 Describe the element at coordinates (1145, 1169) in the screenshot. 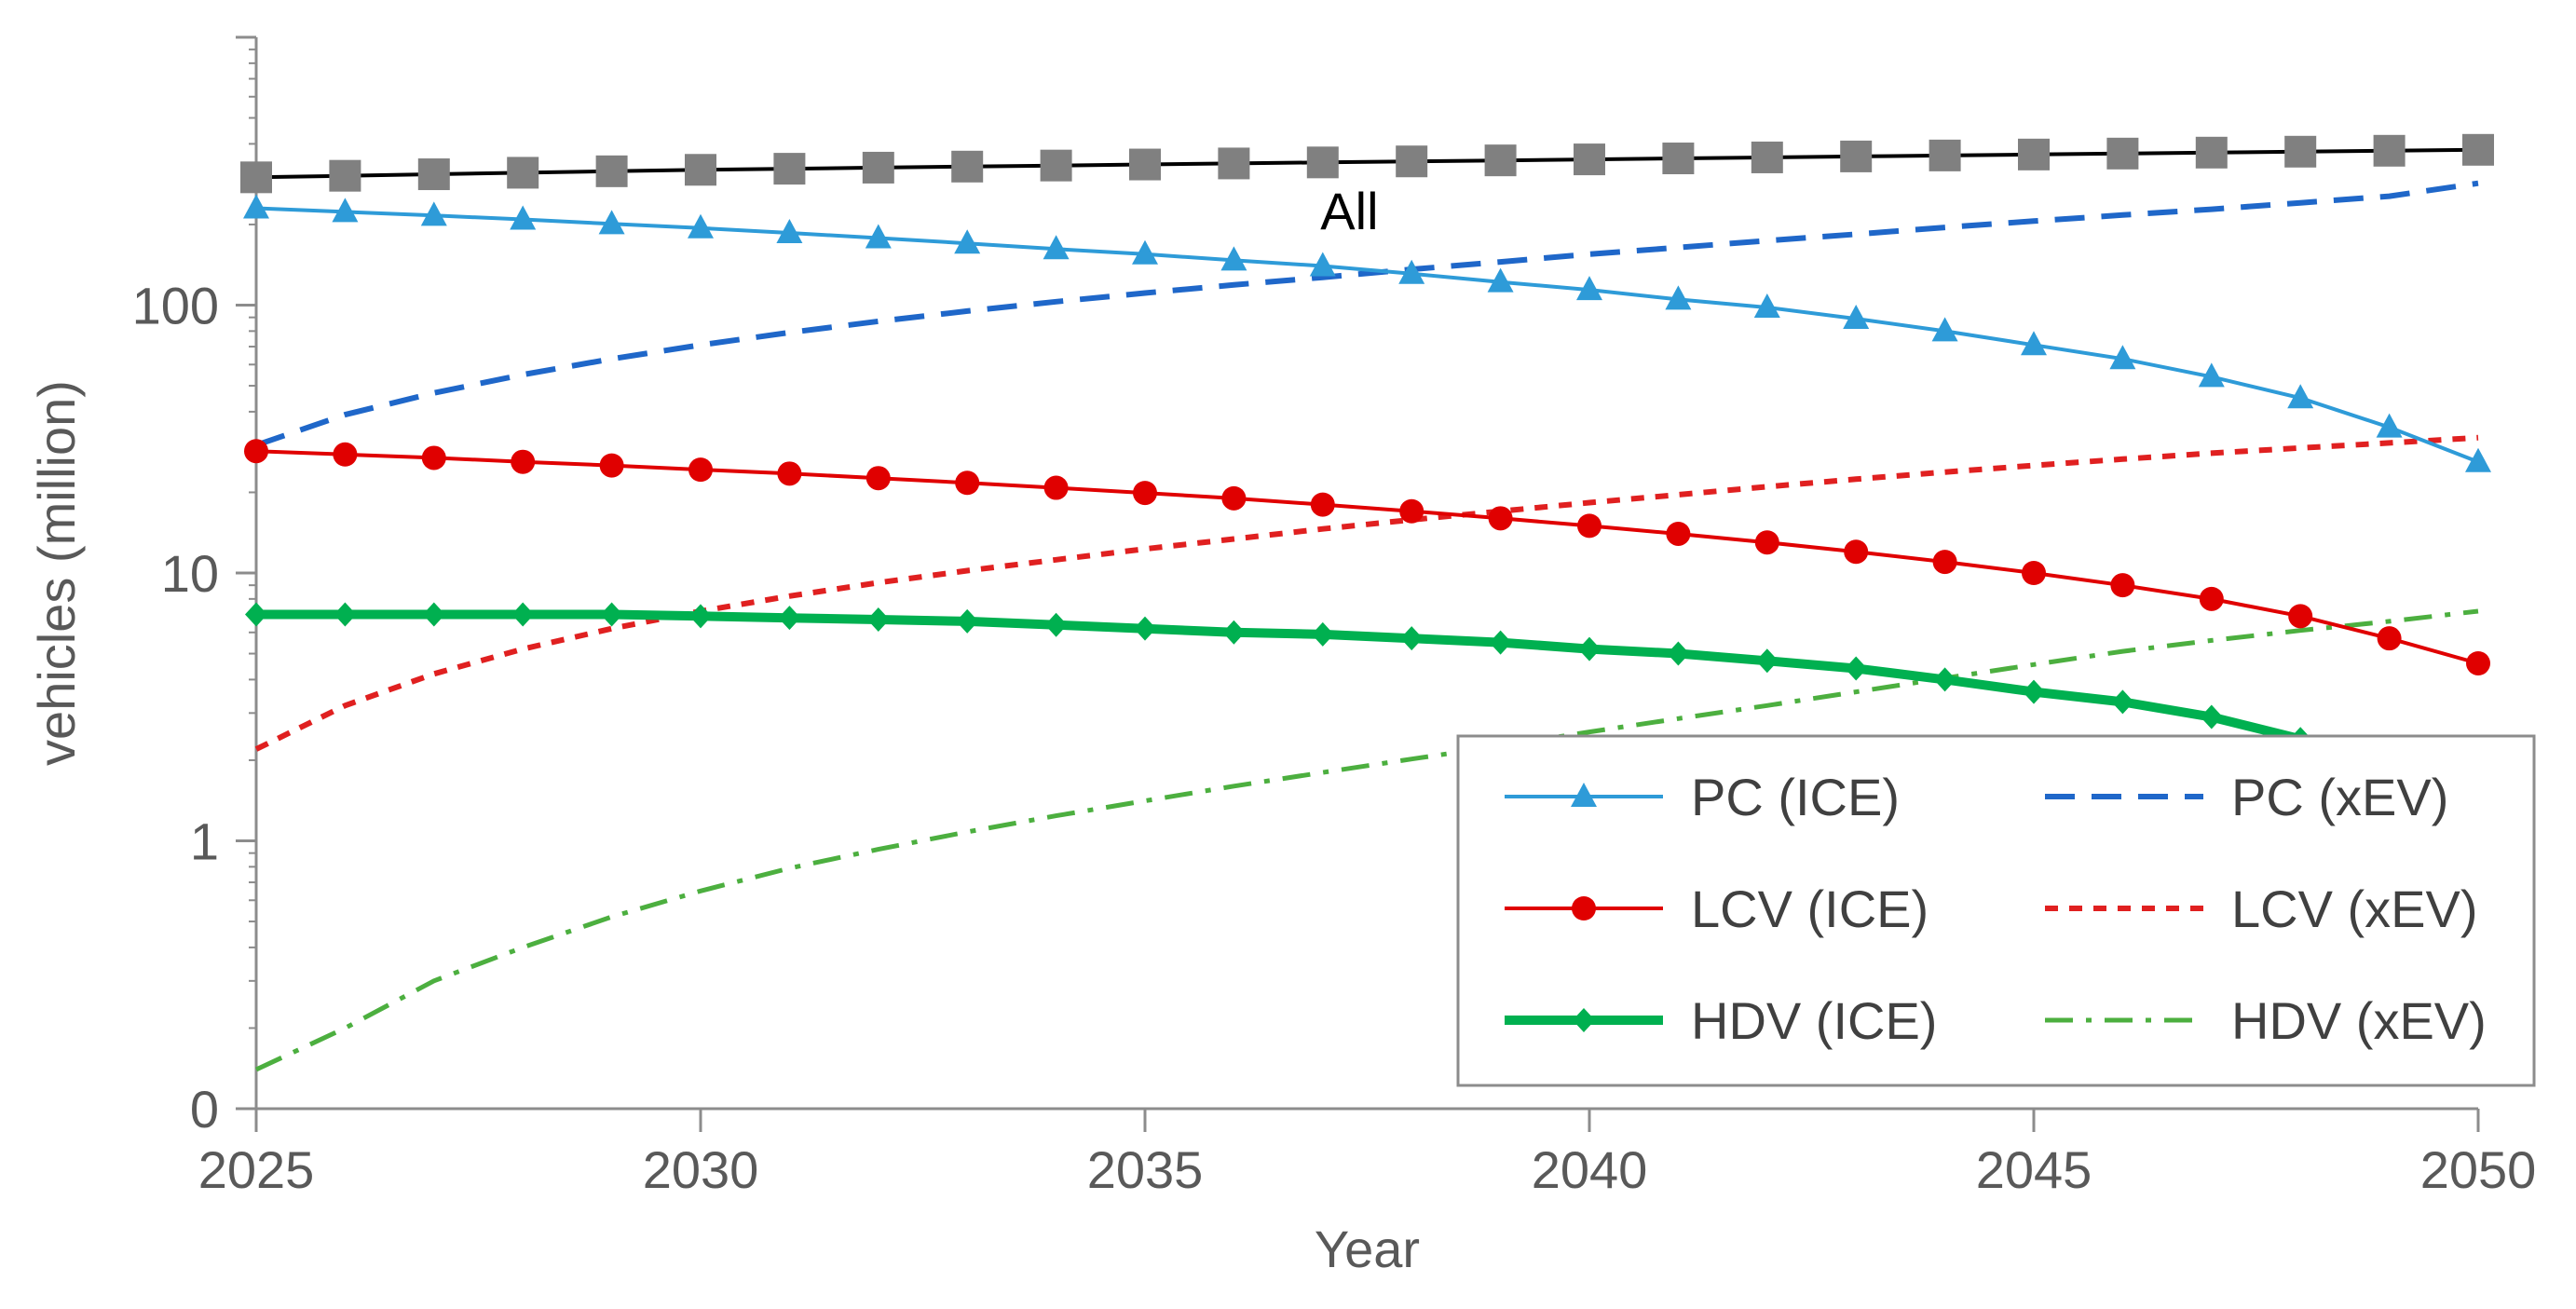

I see `x-tick-label: 2035` at that location.